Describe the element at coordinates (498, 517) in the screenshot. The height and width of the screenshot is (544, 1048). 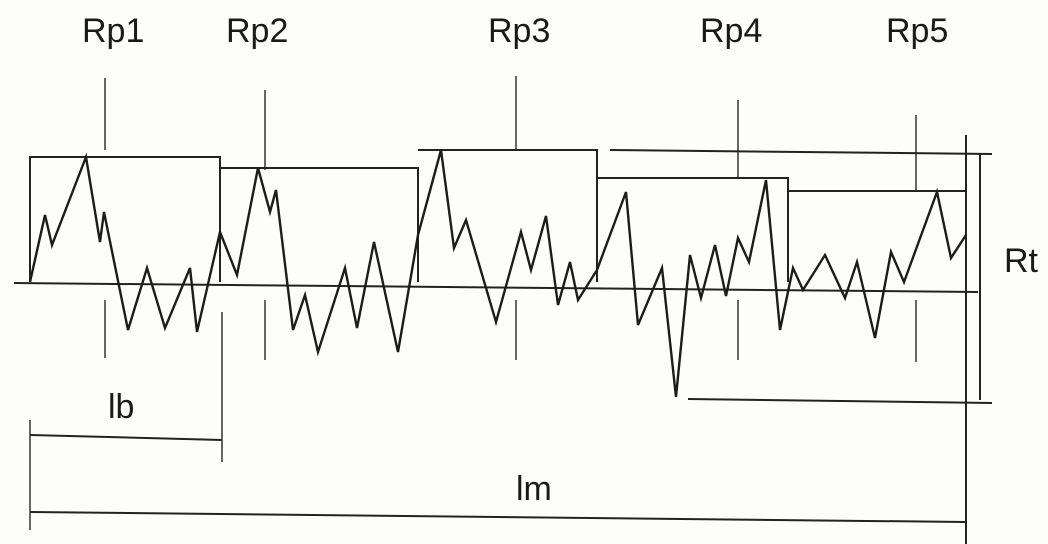
I see `lm-dimension-line` at that location.